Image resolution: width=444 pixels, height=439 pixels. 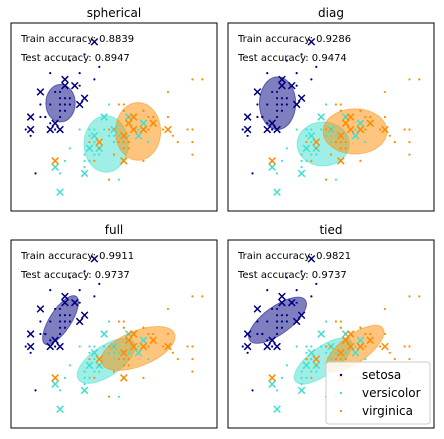 I want to click on ellipse-setosa, so click(x=277, y=320).